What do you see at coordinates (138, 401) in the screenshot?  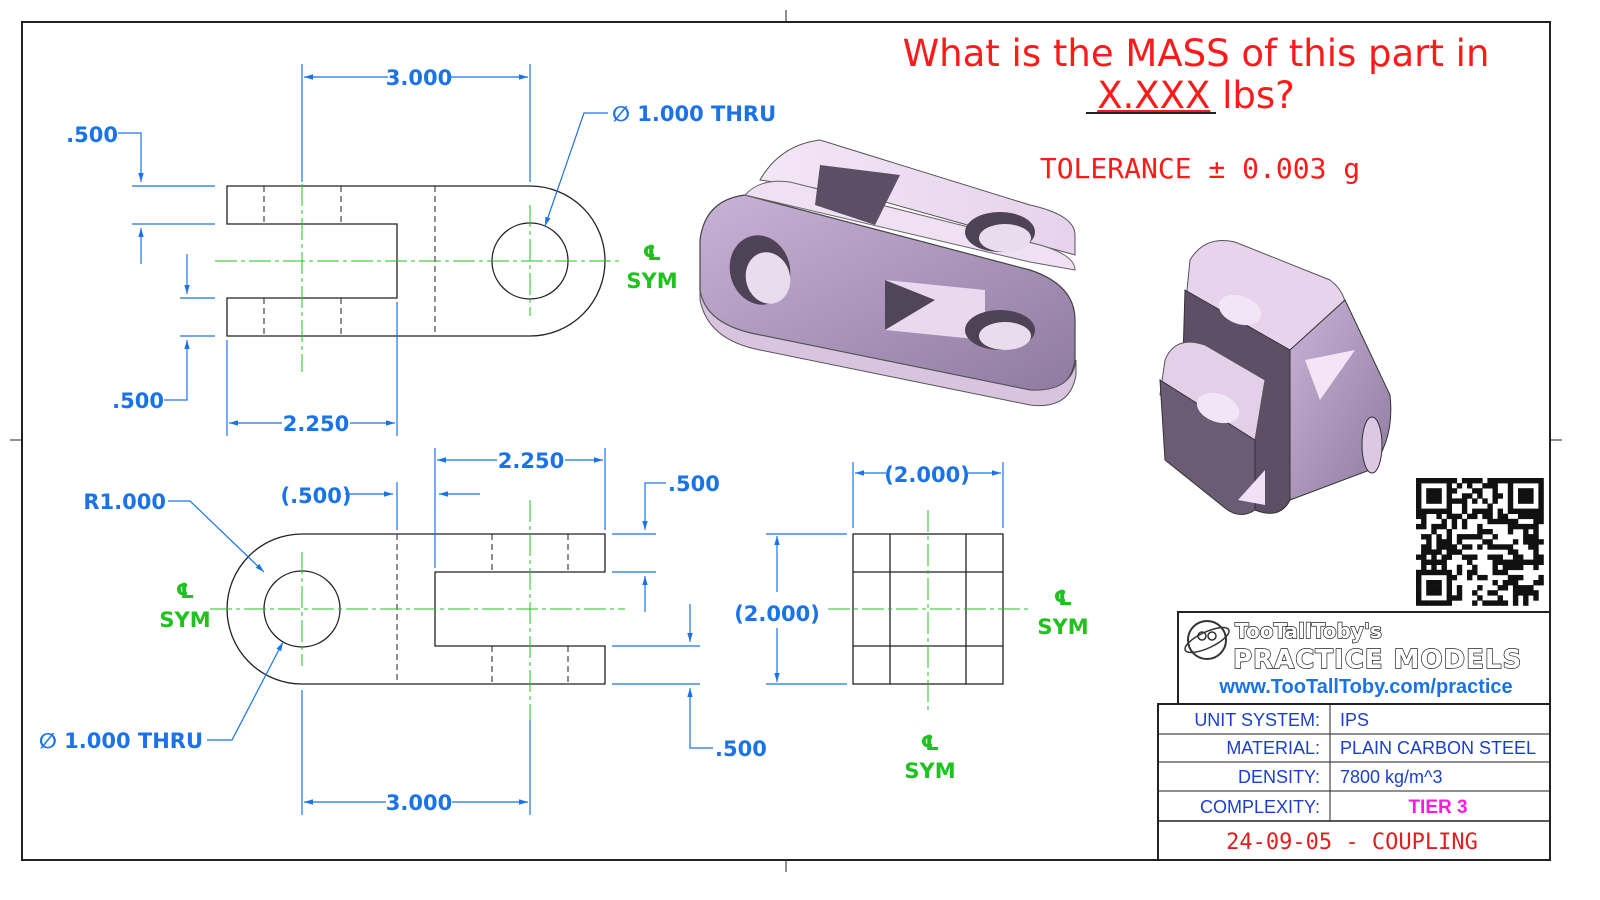 I see `dim-top-left-lower: .500` at bounding box center [138, 401].